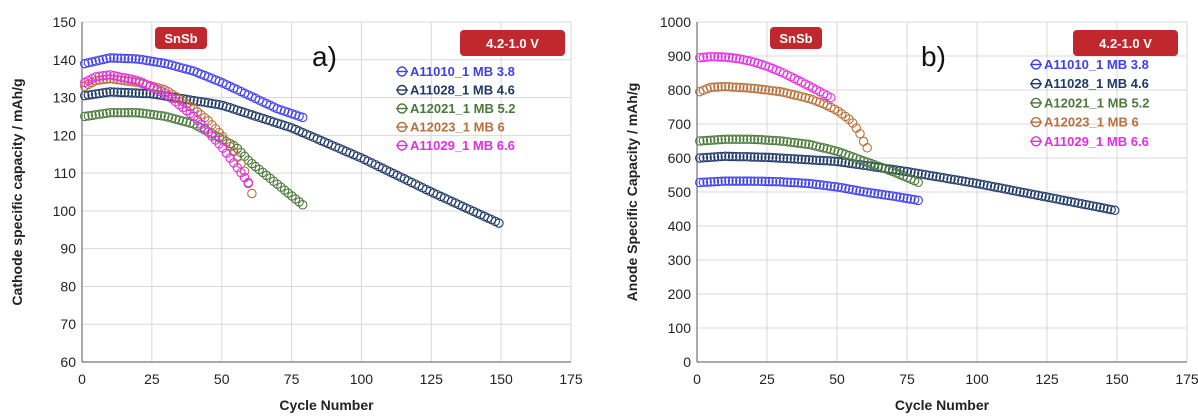 Image resolution: width=1198 pixels, height=418 pixels. What do you see at coordinates (455, 71) in the screenshot?
I see `legend-item: A11010_1 MB 3.8` at bounding box center [455, 71].